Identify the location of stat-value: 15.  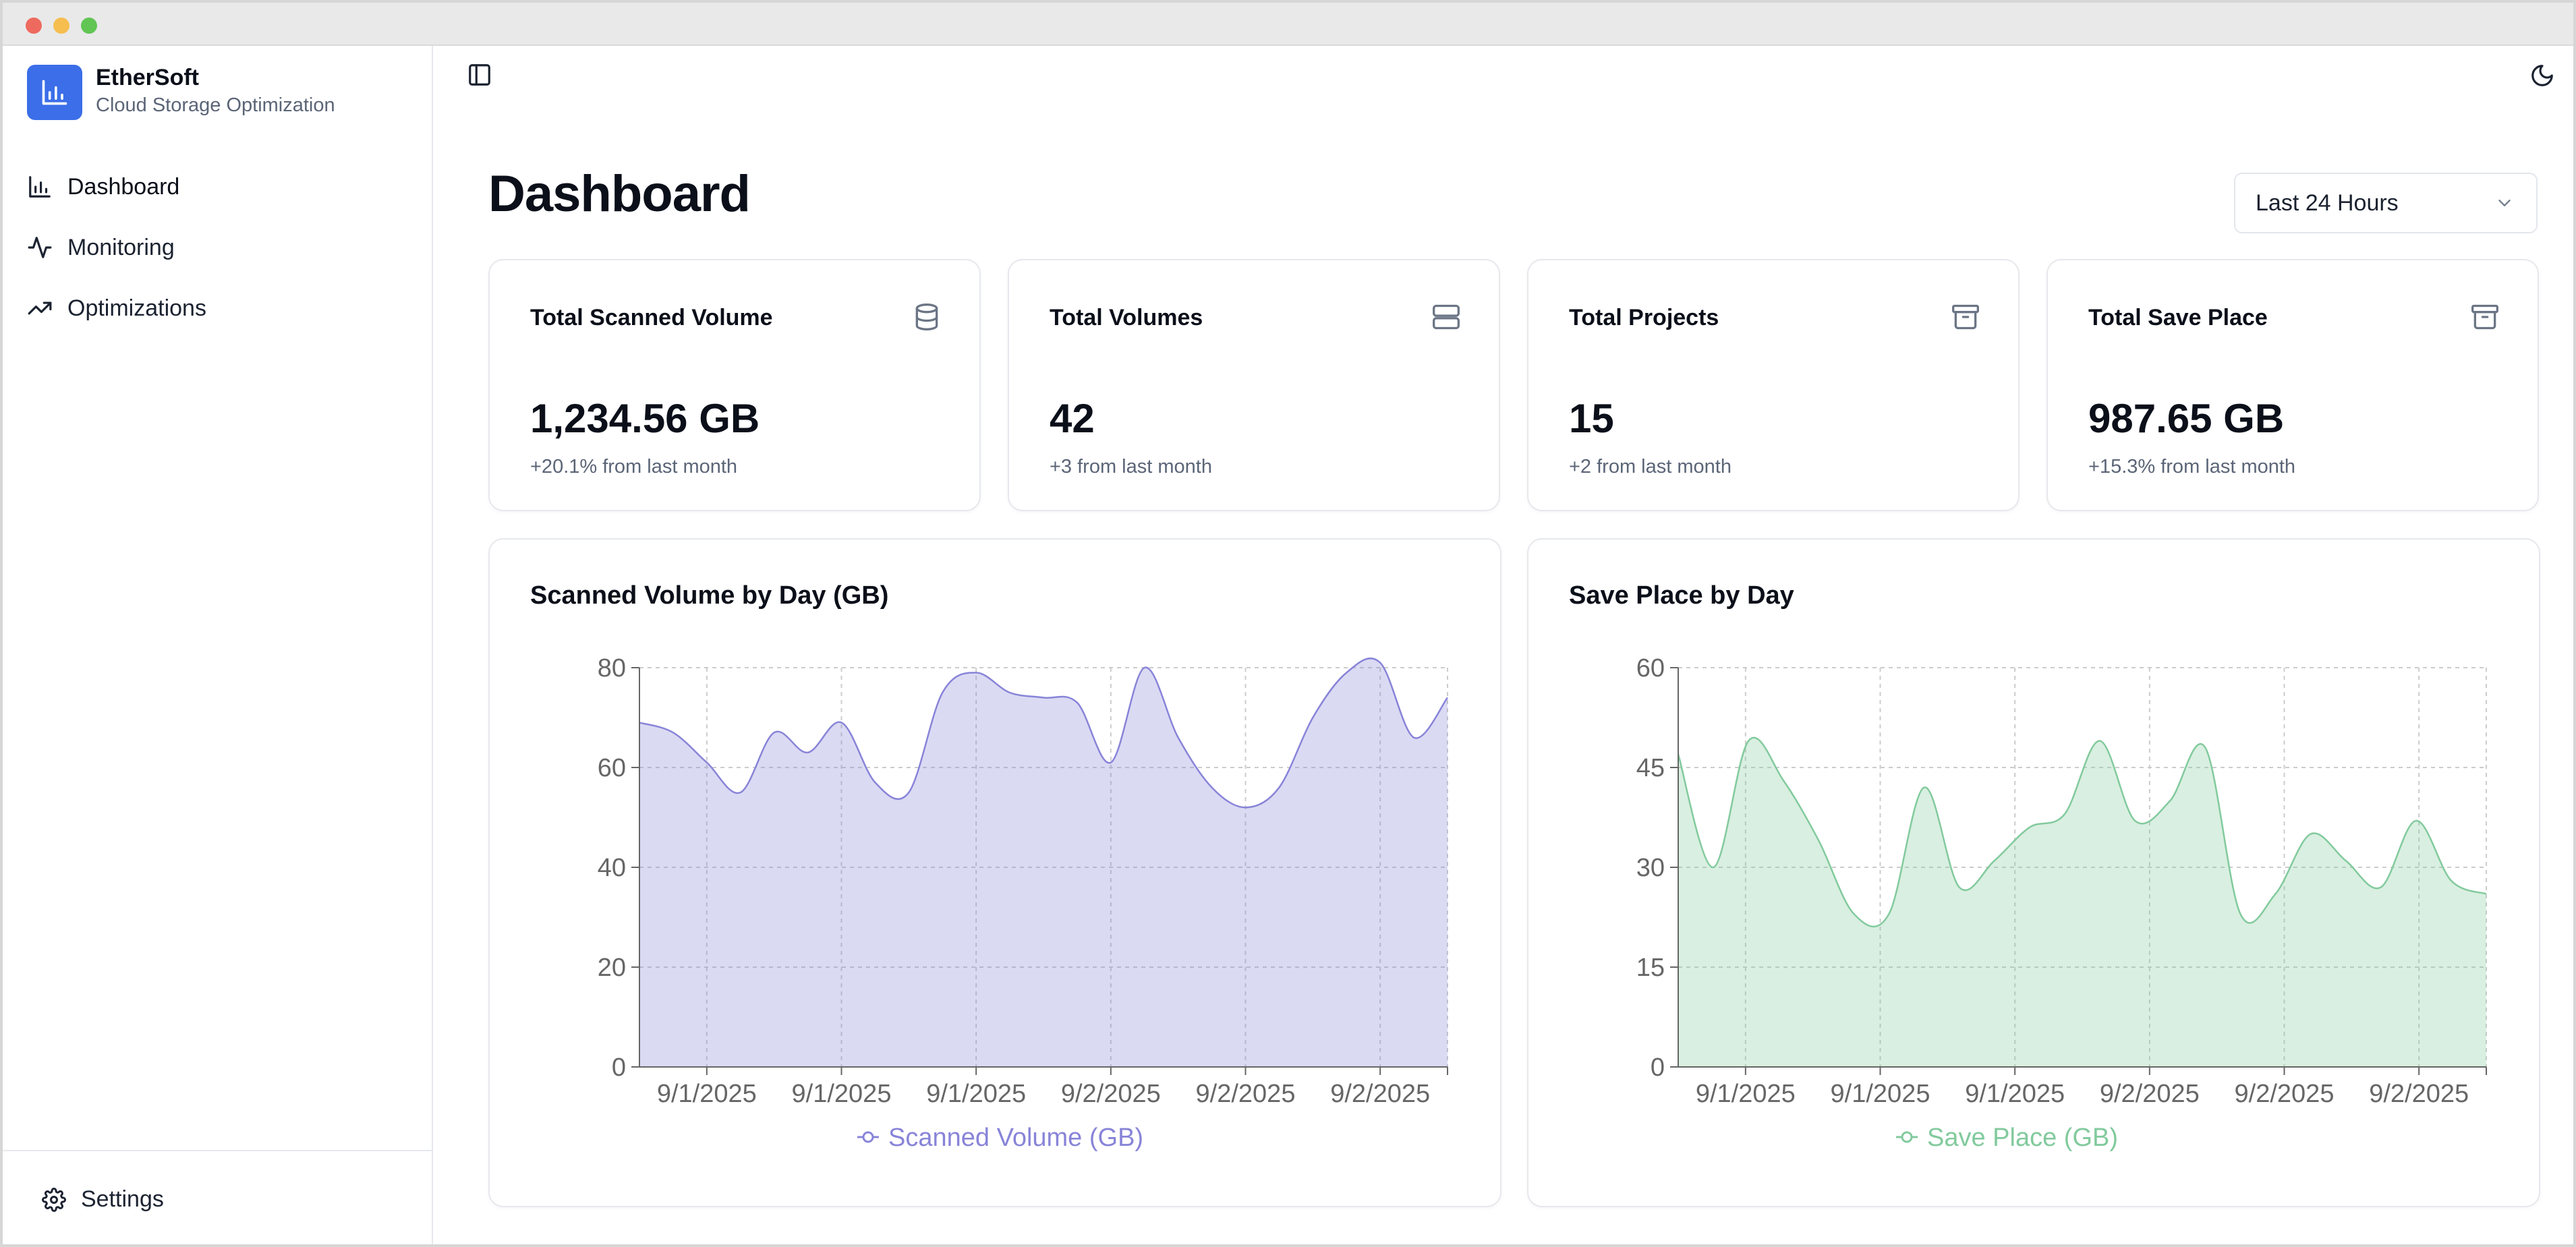
(1591, 418).